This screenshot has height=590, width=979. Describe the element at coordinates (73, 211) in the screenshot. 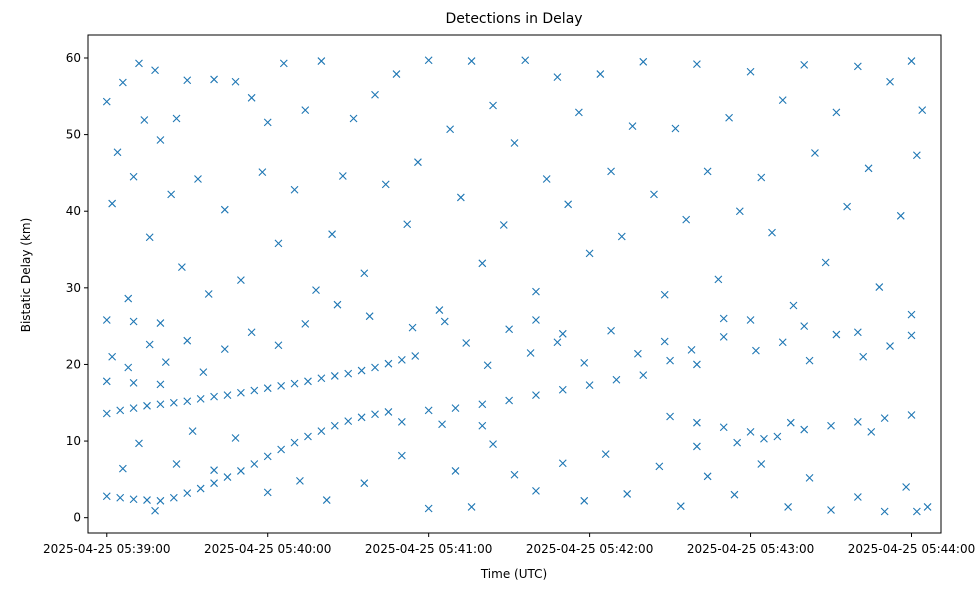

I see `y-tick-label: 40` at that location.